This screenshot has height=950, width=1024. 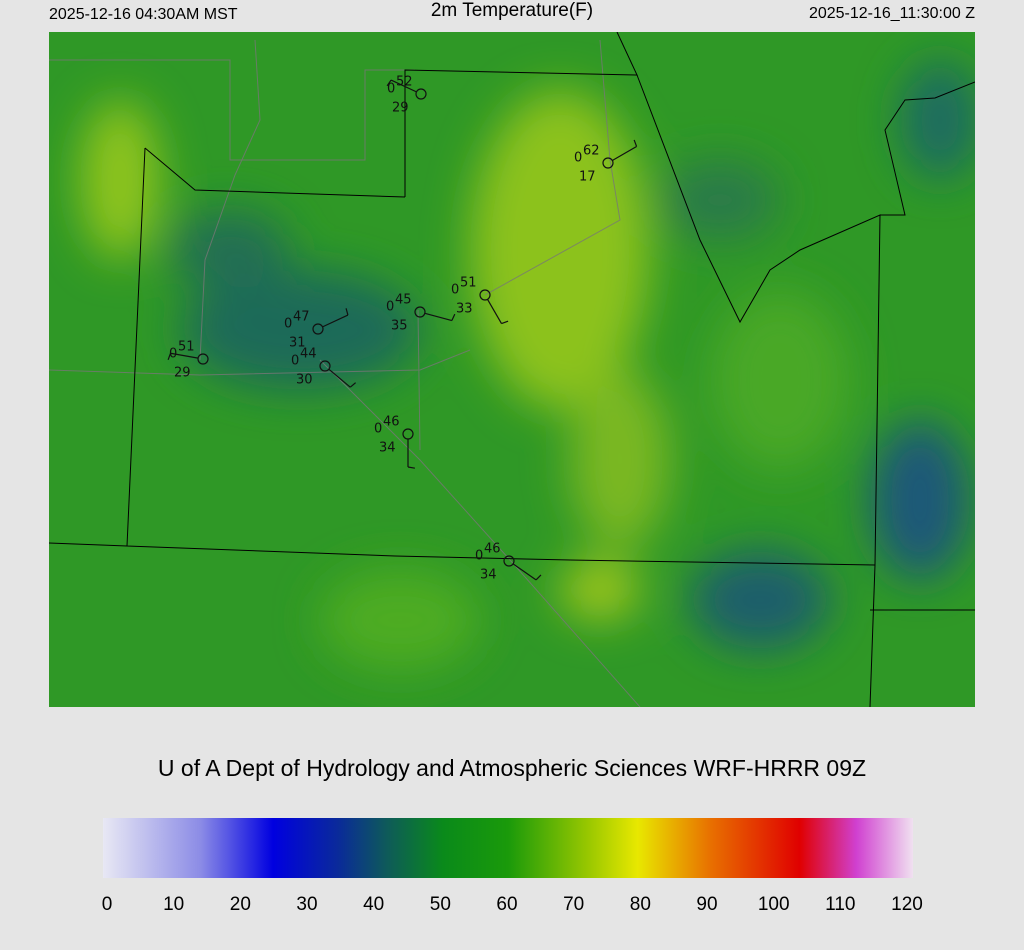 I want to click on colorbar, so click(x=508, y=848).